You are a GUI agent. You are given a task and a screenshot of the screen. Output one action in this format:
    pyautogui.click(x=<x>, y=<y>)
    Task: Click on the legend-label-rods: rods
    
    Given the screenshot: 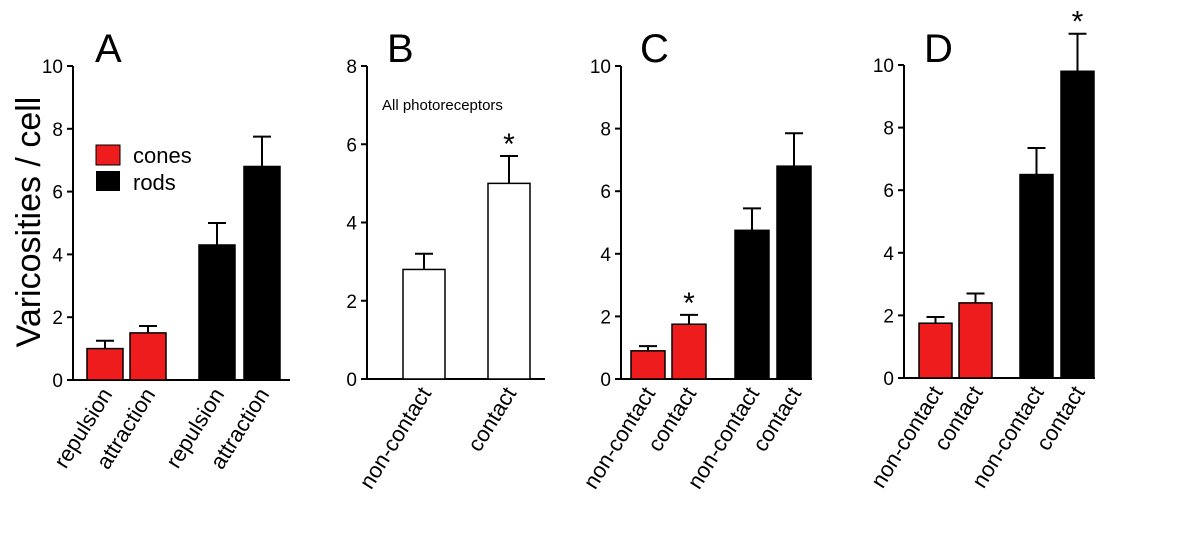 What is the action you would take?
    pyautogui.click(x=154, y=182)
    